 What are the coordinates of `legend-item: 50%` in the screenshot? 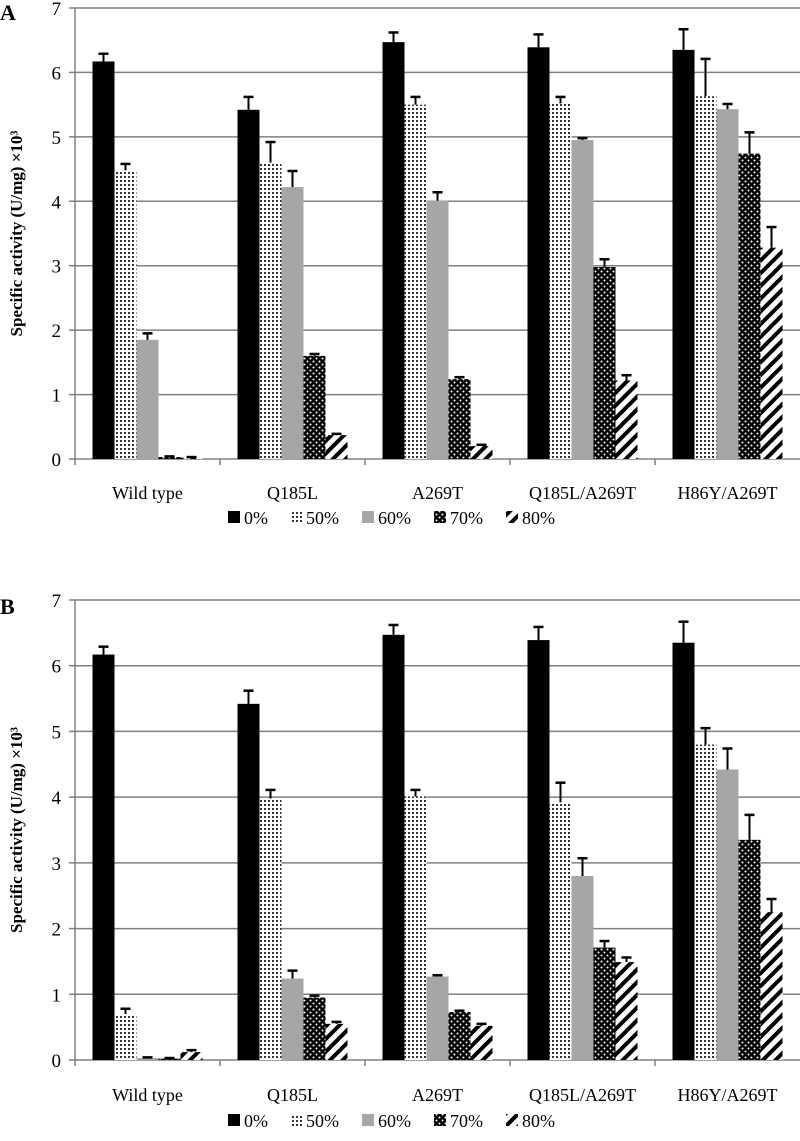 It's located at (314, 518).